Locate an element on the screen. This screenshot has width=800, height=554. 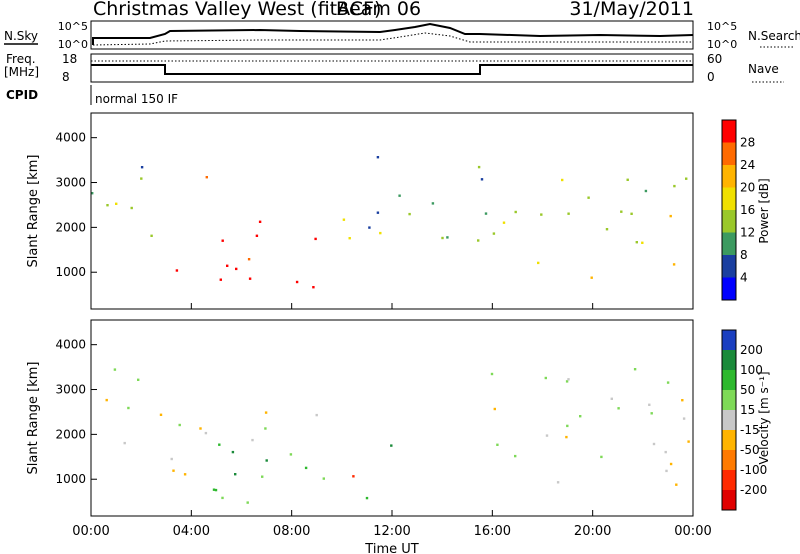
velocity-colorbar-tick-label: 15 is located at coordinates (747, 410).